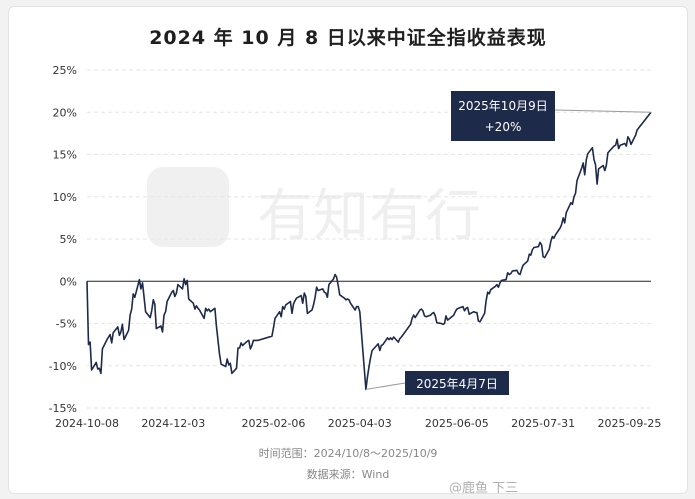 The image size is (695, 499). What do you see at coordinates (65, 155) in the screenshot?
I see `y-tick-label: 15%` at bounding box center [65, 155].